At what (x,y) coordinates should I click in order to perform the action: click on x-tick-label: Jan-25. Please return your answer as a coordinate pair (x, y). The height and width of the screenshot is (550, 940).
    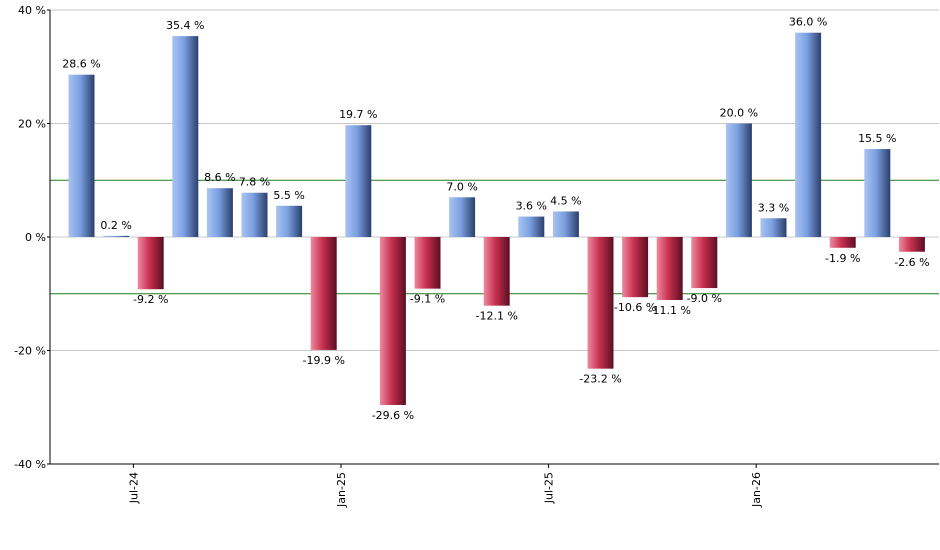
    Looking at the image, I should click on (341, 490).